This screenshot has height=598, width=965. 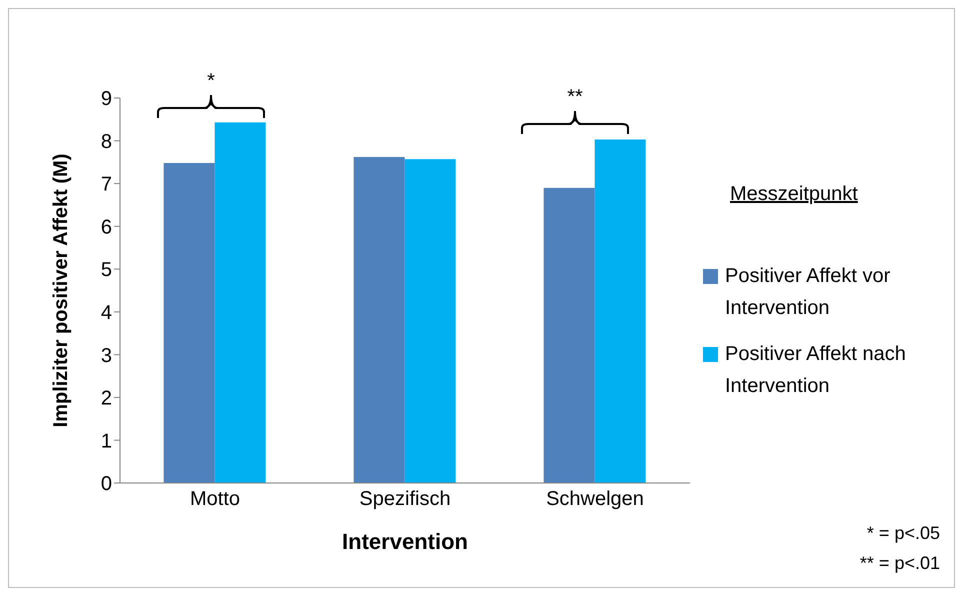 What do you see at coordinates (106, 141) in the screenshot?
I see `y-tick-label: 8` at bounding box center [106, 141].